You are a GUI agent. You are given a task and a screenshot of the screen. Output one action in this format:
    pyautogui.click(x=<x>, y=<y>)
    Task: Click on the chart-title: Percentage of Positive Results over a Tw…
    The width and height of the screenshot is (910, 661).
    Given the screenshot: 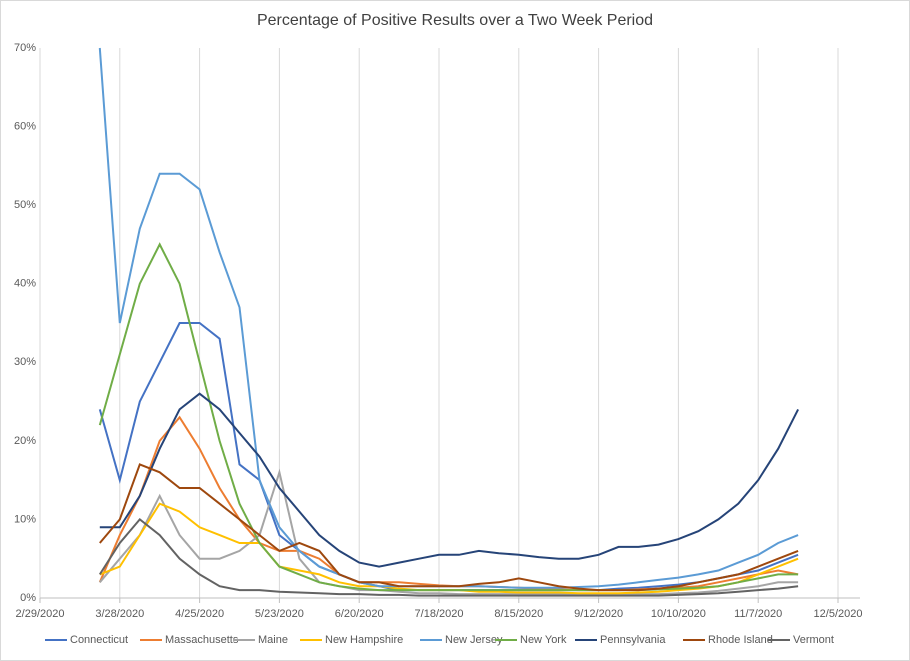 What is the action you would take?
    pyautogui.click(x=455, y=20)
    